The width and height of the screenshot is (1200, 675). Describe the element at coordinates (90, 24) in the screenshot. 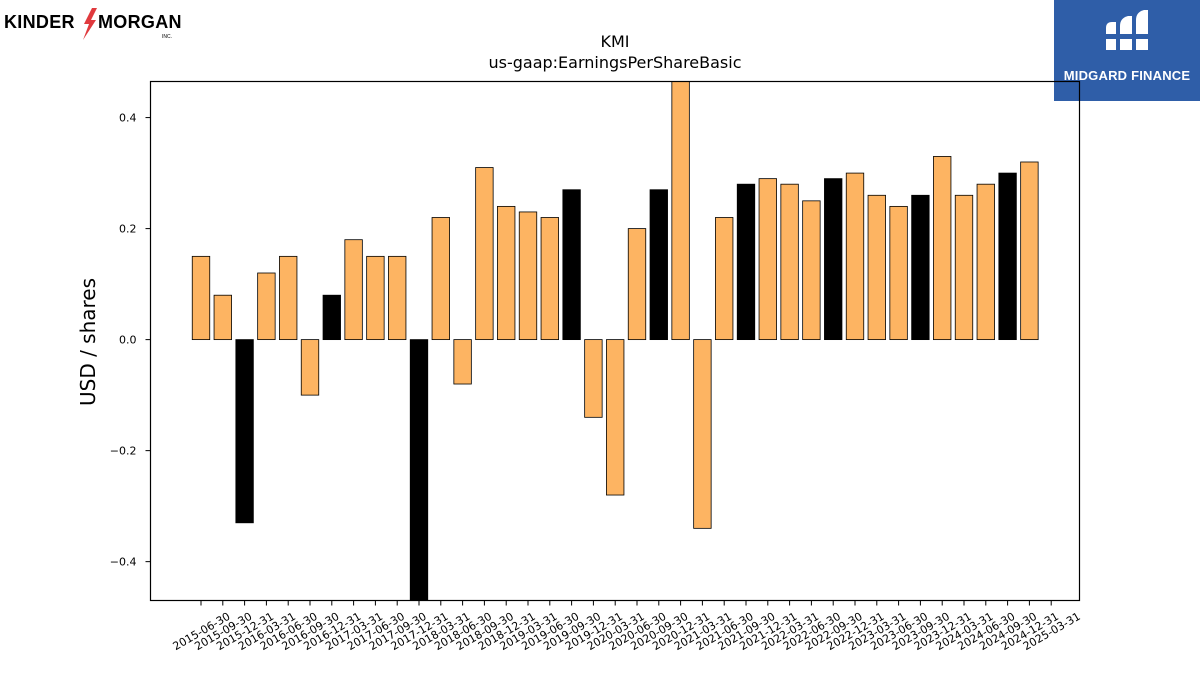

I see `lightning-bolt-icon` at that location.